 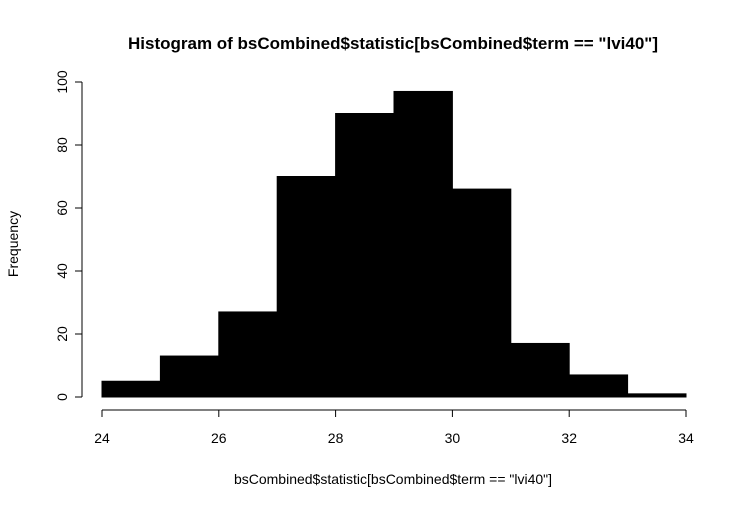 I want to click on x-axis: 24 26 28 30 32 34, so click(x=394, y=427).